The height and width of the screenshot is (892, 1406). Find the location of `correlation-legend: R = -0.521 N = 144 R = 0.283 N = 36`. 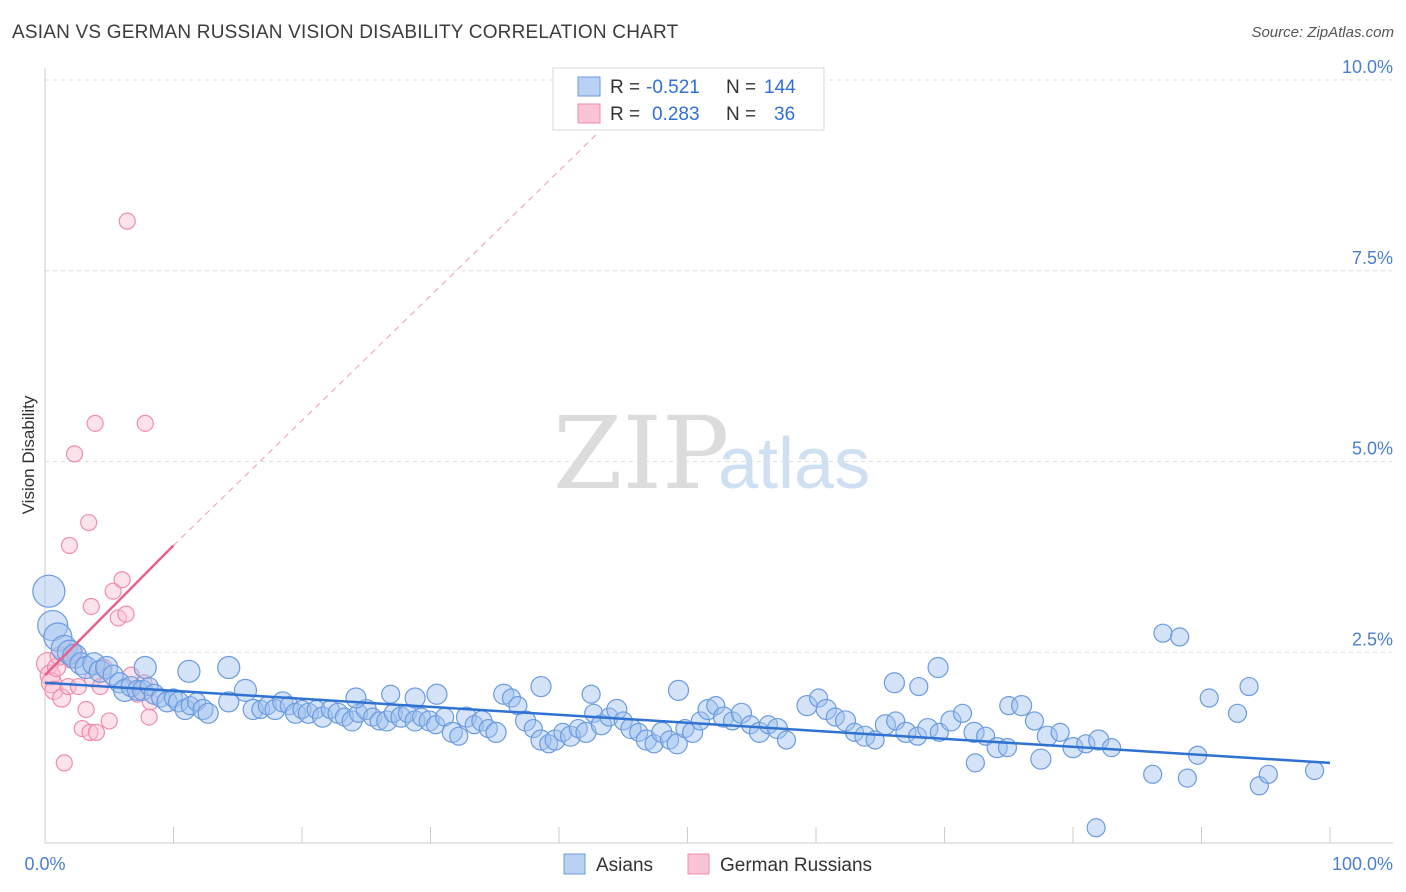

correlation-legend: R = -0.521 N = 144 R = 0.283 N = 36 is located at coordinates (688, 99).